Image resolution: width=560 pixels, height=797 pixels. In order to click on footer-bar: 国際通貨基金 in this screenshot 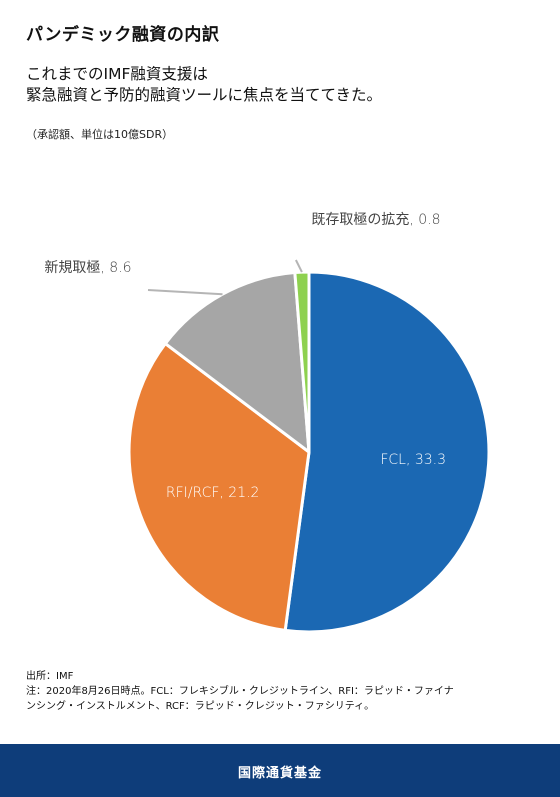, I will do `click(280, 770)`.